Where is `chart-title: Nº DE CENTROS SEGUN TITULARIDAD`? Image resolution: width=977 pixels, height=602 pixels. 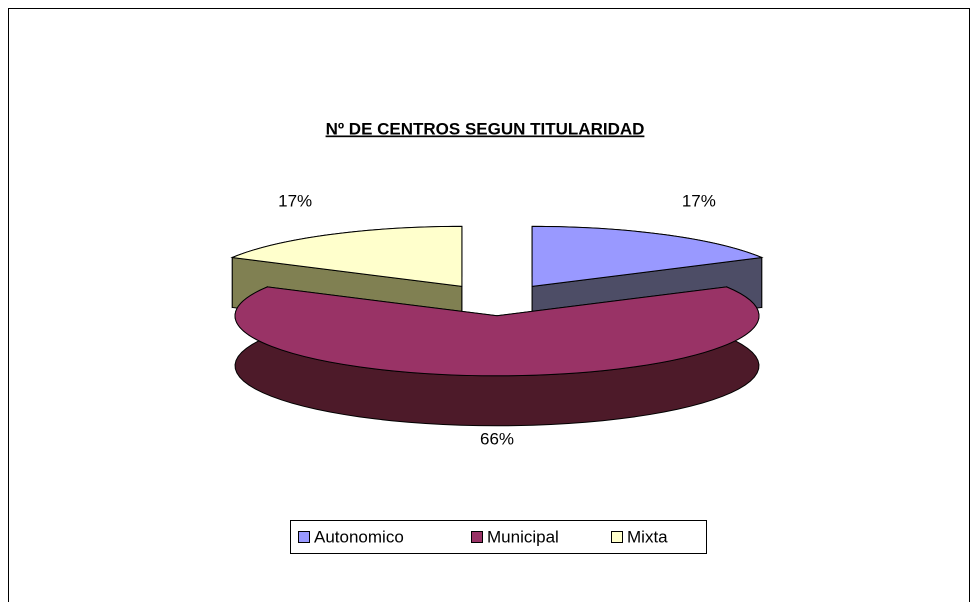
chart-title: Nº DE CENTROS SEGUN TITULARIDAD is located at coordinates (485, 128).